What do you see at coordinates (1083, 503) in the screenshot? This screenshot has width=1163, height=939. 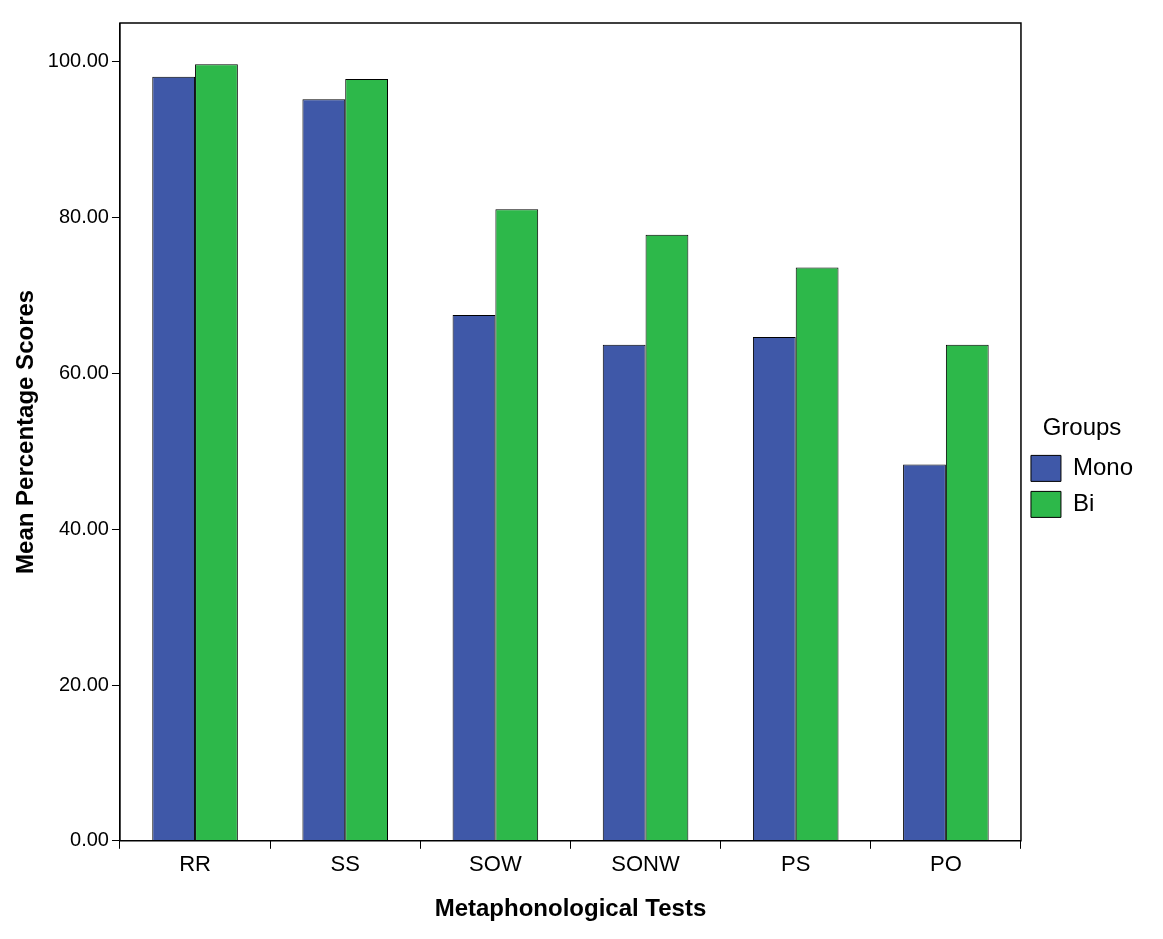 I see `legend-label: Bi` at bounding box center [1083, 503].